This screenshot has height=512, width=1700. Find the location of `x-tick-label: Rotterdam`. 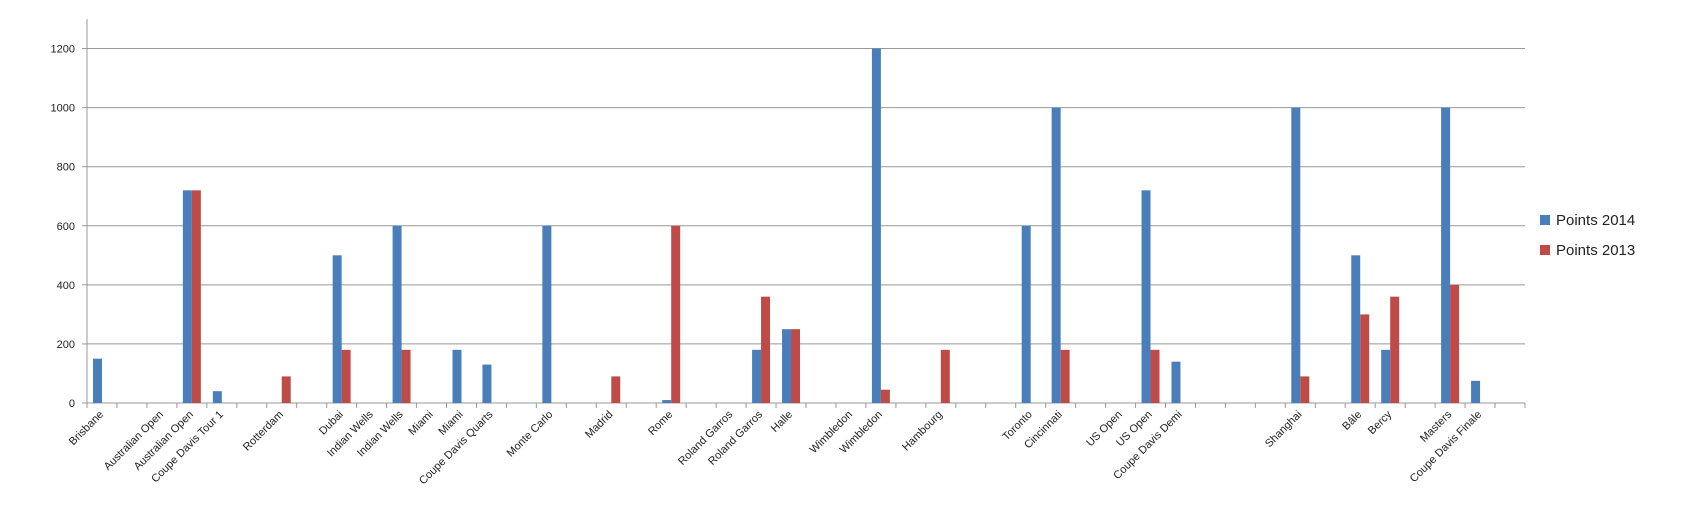

x-tick-label: Rotterdam is located at coordinates (263, 431).